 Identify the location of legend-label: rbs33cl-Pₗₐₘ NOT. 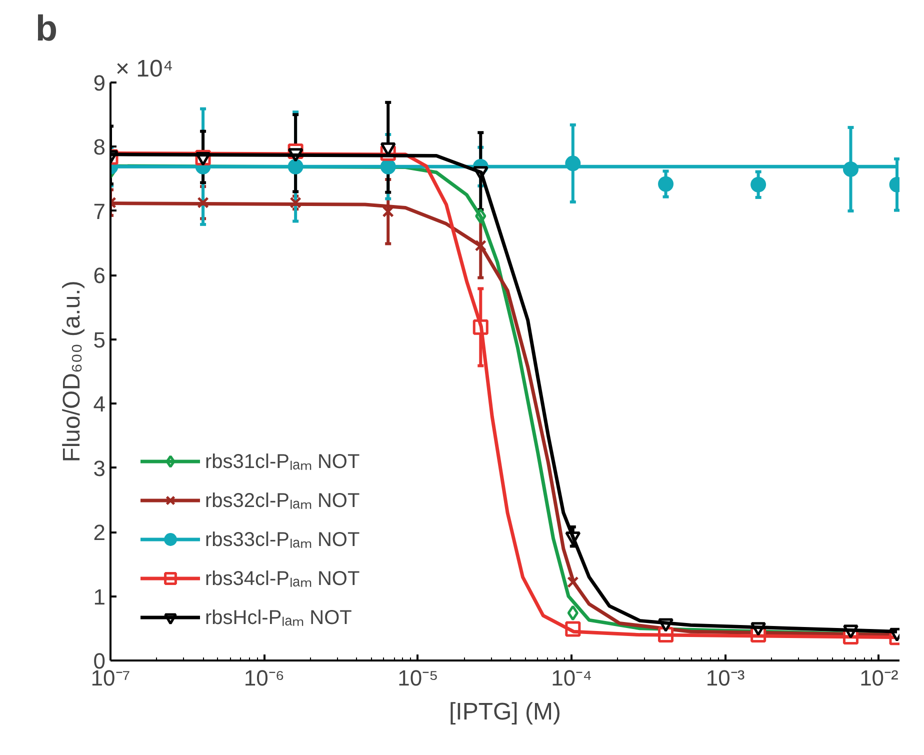
(282, 540).